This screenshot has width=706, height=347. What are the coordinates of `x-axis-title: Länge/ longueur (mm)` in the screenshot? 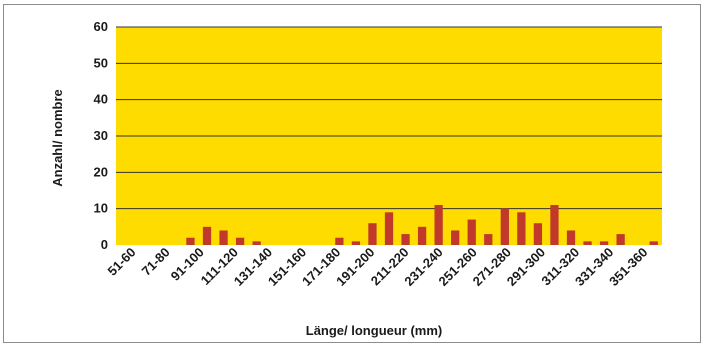 It's located at (374, 330).